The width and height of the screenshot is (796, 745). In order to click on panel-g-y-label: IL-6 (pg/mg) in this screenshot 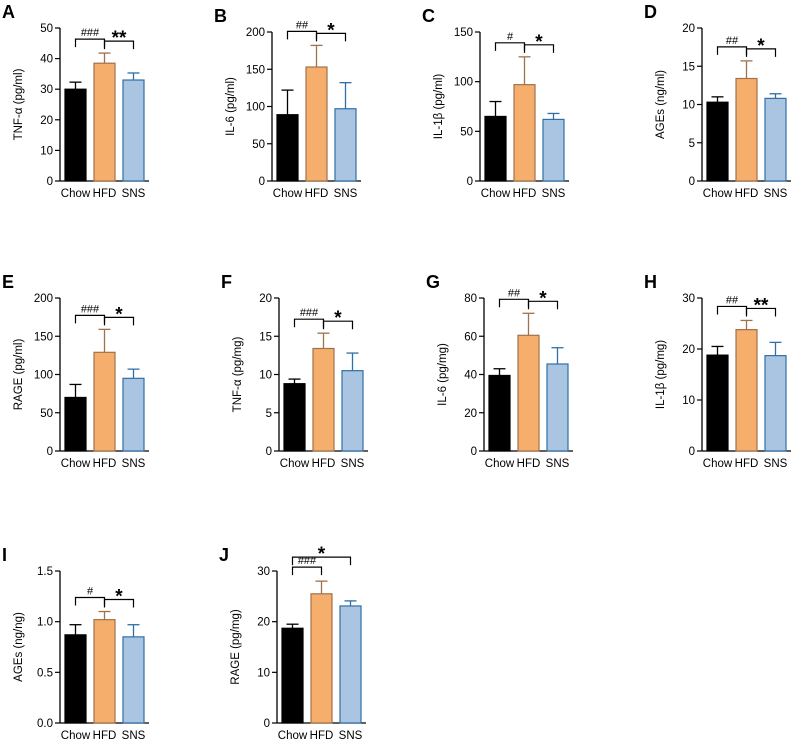, I will do `click(443, 374)`.